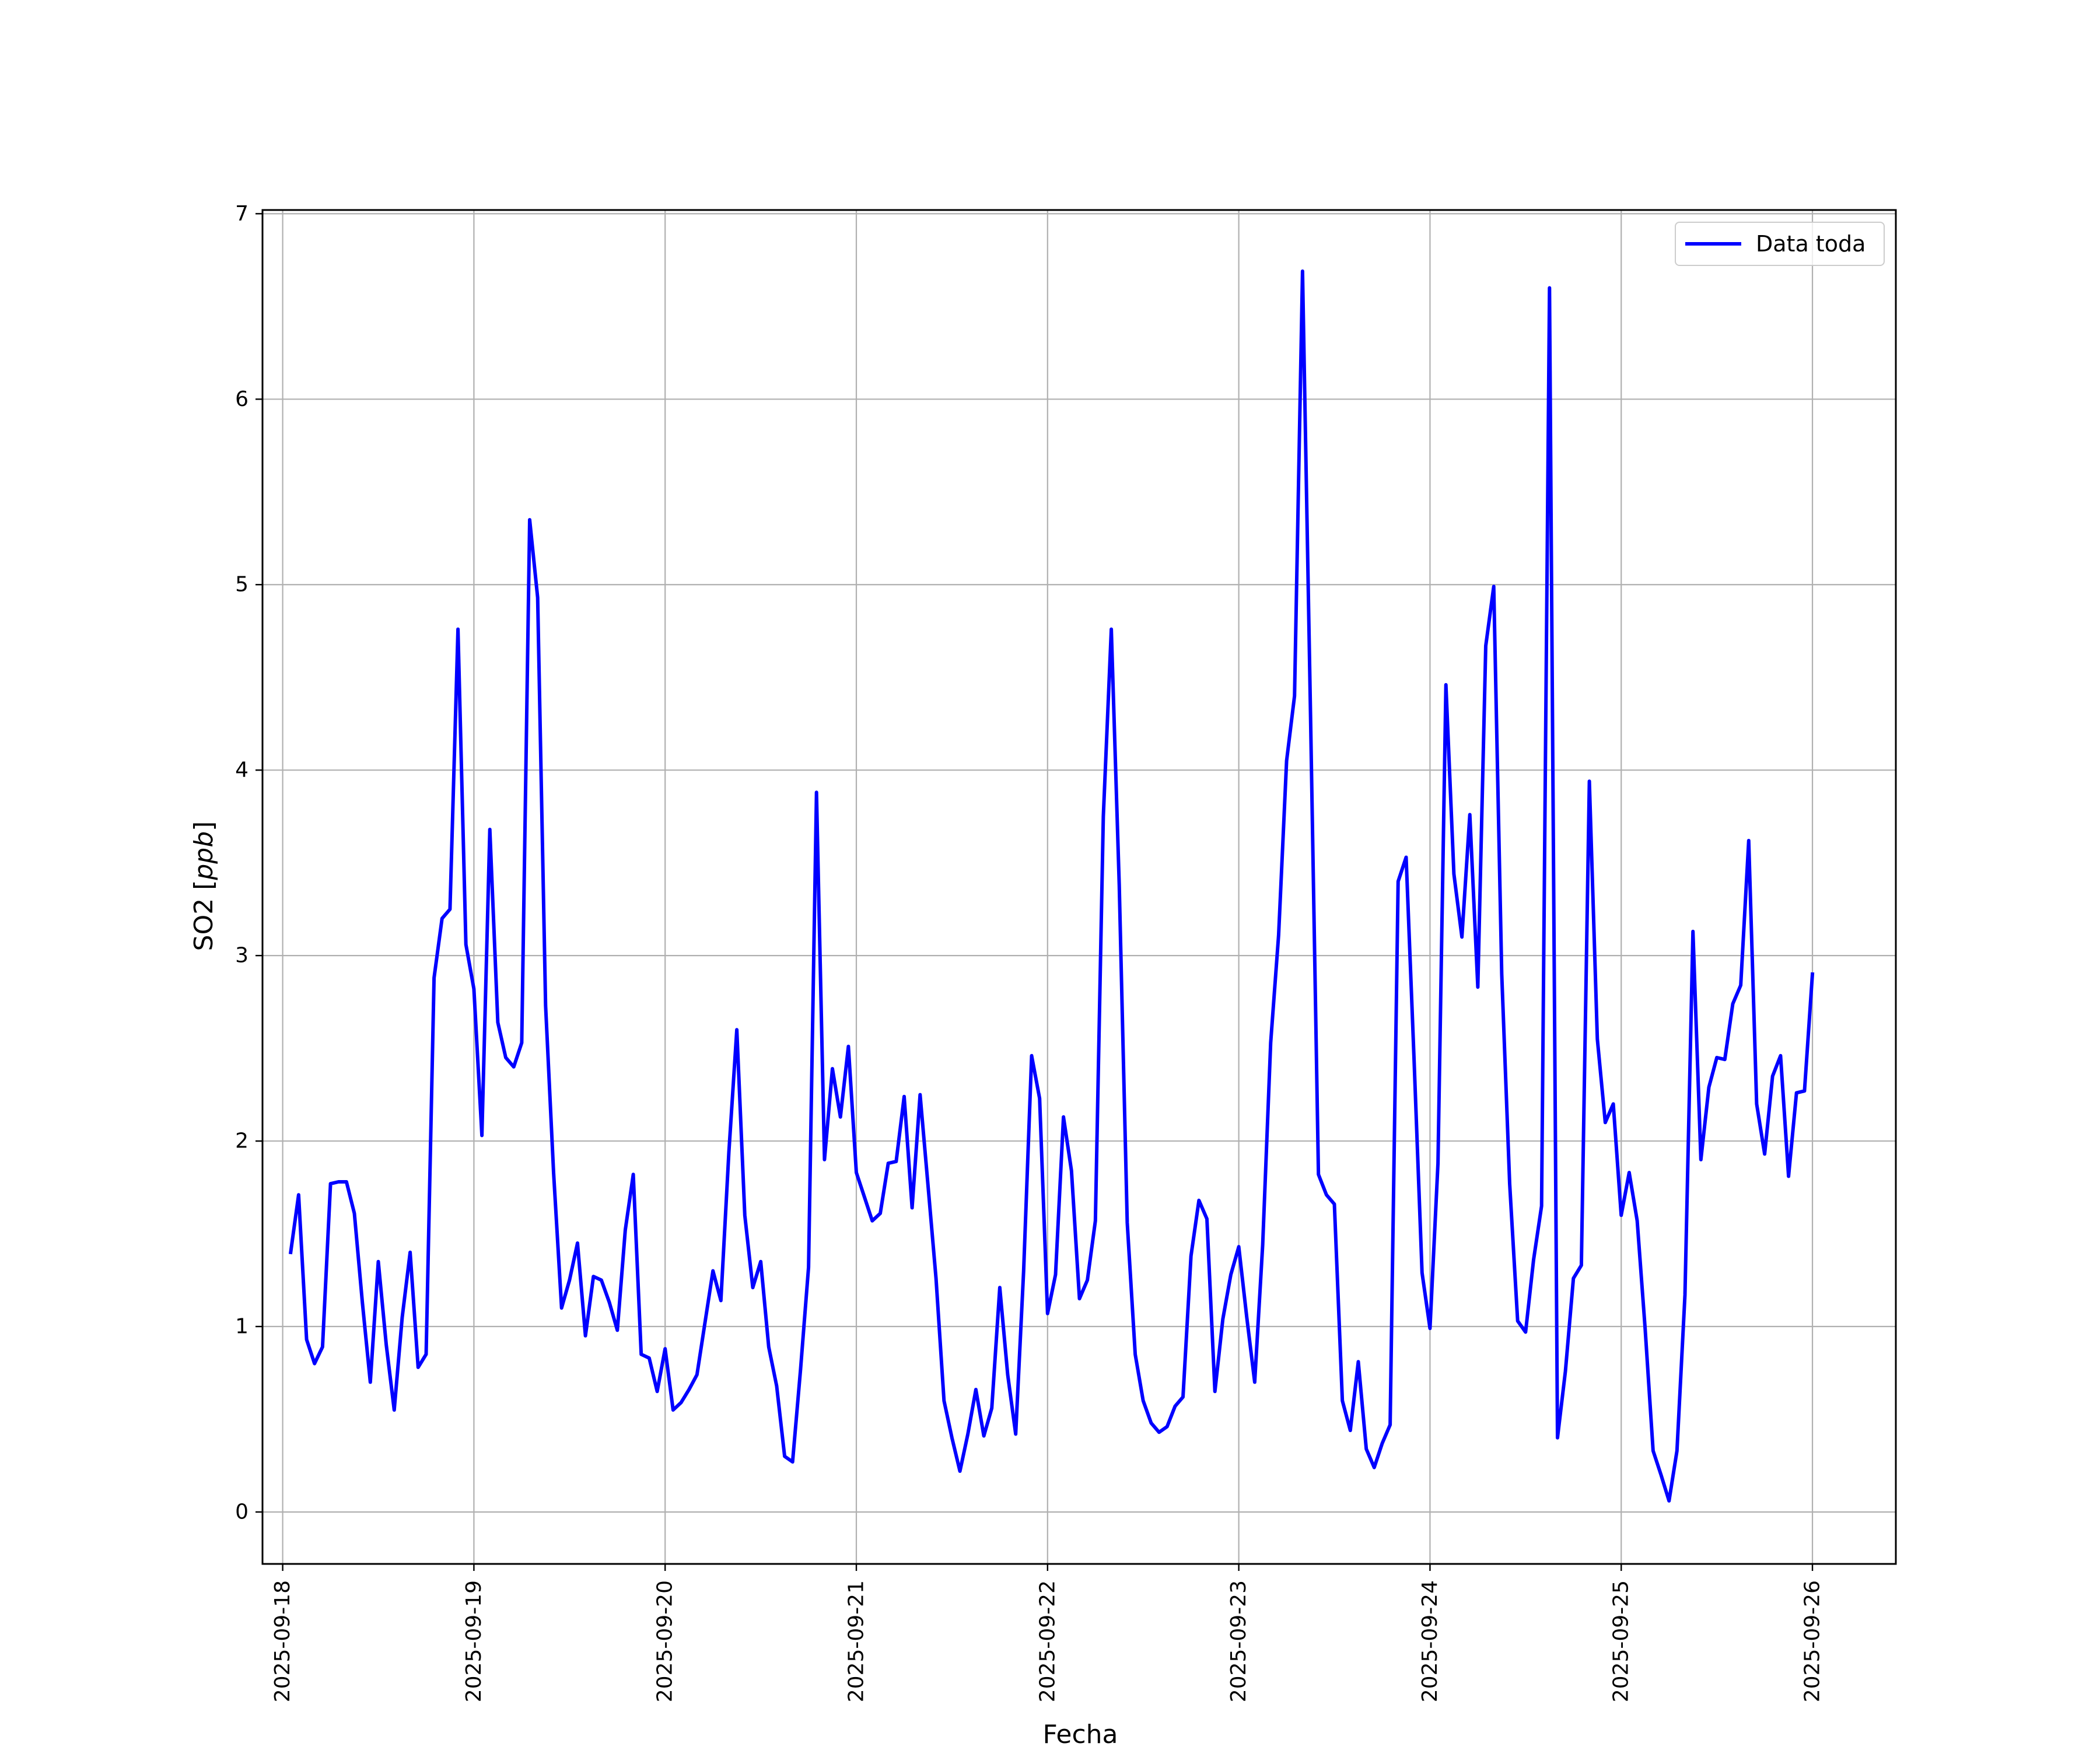 The image size is (2100, 1750). What do you see at coordinates (242, 956) in the screenshot?
I see `y-tick-label: 3` at bounding box center [242, 956].